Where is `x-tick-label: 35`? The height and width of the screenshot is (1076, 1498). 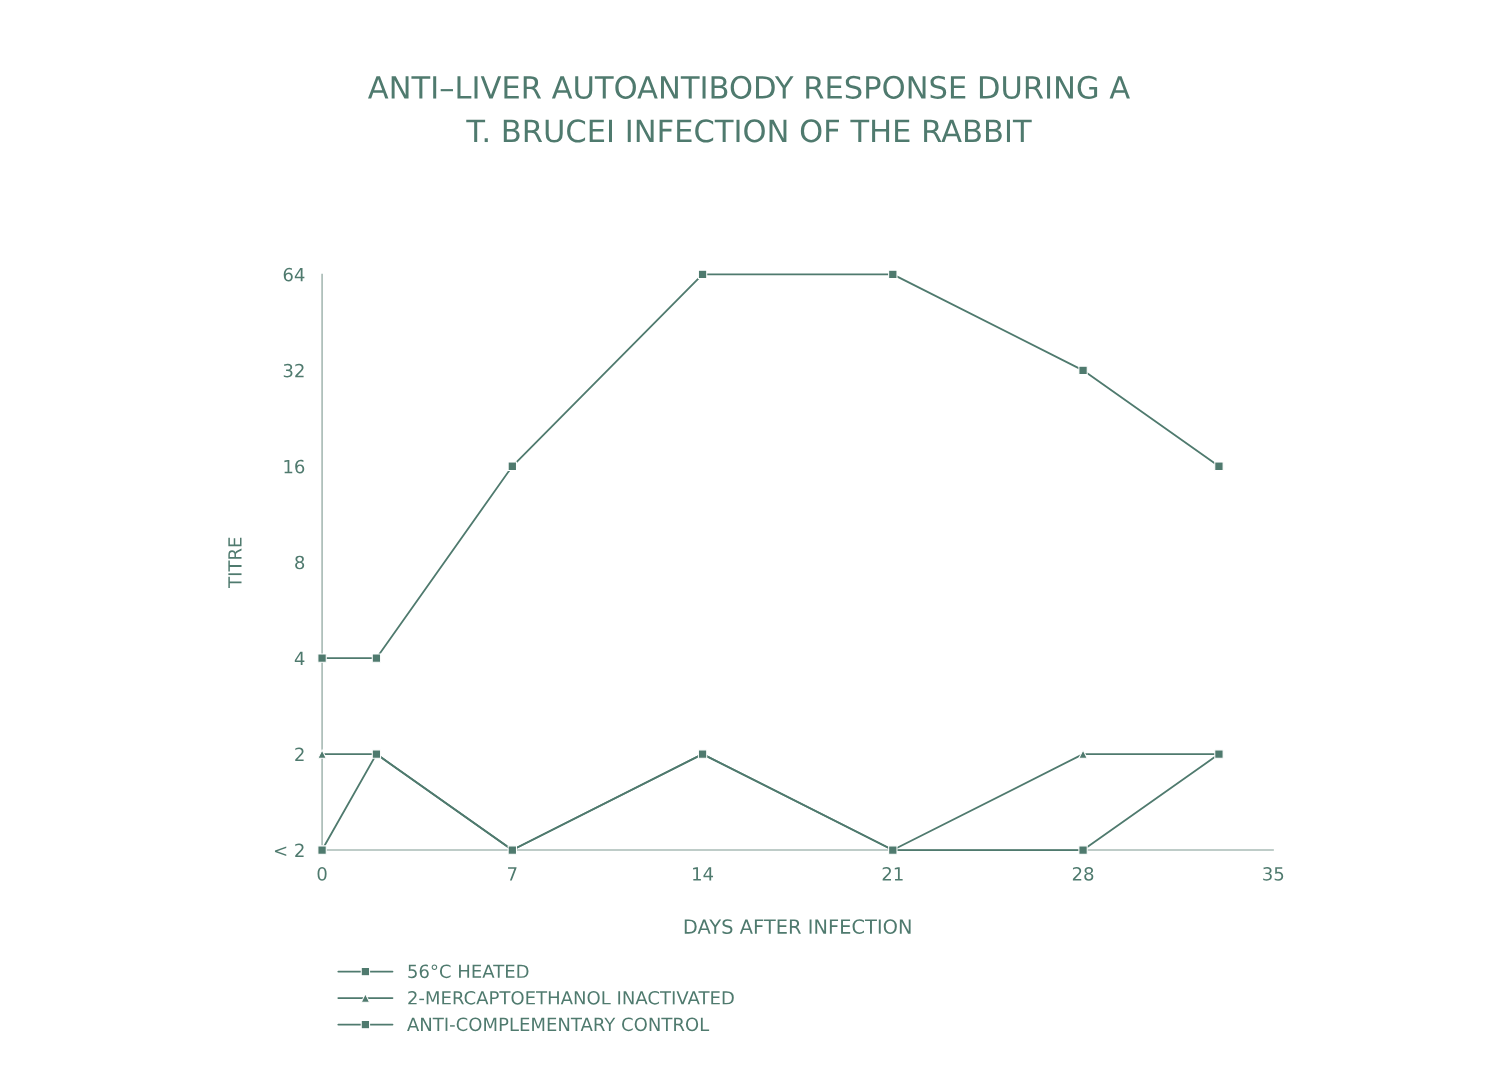
x-tick-label: 35 is located at coordinates (1273, 874).